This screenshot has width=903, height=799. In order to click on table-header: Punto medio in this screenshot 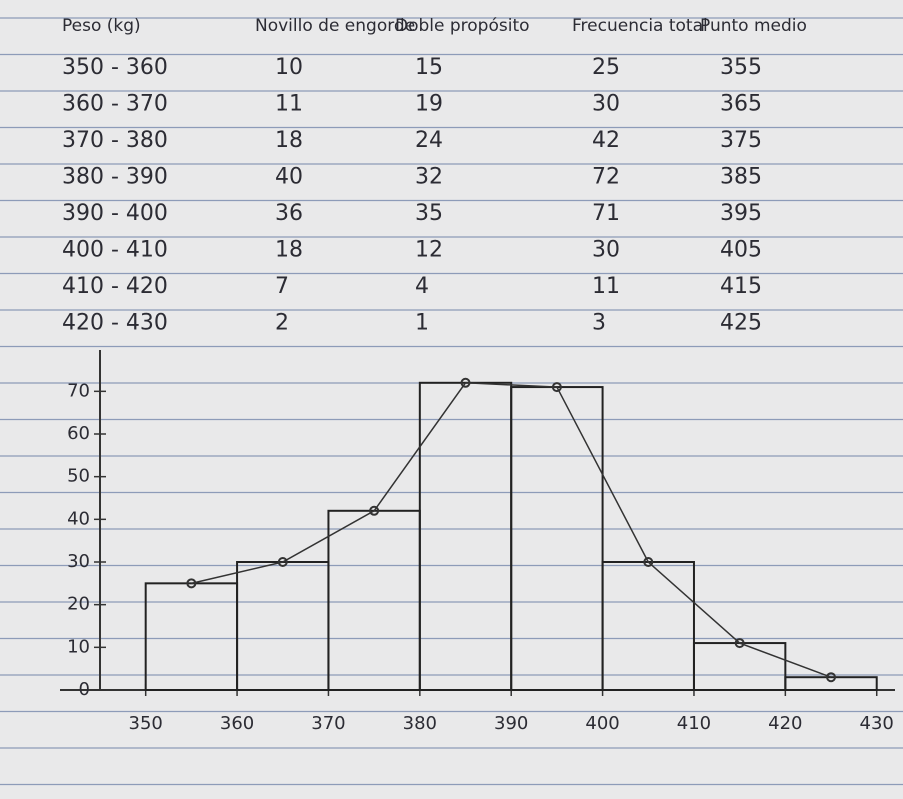, I will do `click(753, 26)`.